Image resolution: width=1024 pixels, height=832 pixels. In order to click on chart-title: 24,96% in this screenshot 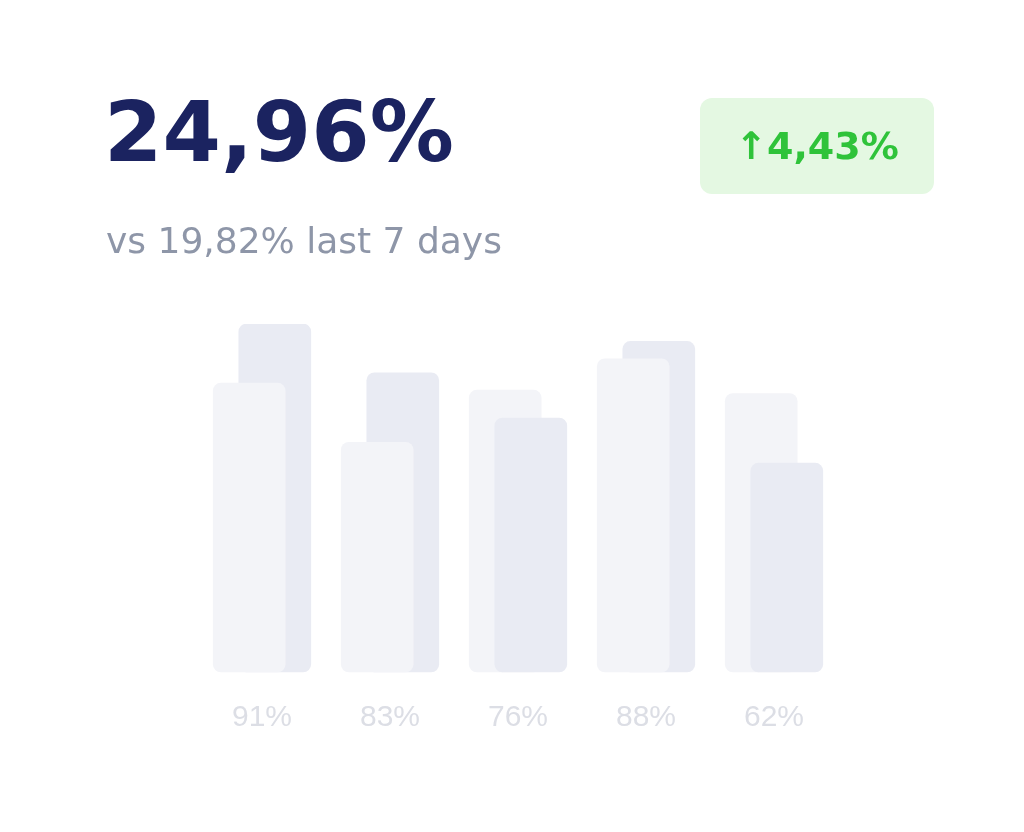, I will do `click(279, 132)`.